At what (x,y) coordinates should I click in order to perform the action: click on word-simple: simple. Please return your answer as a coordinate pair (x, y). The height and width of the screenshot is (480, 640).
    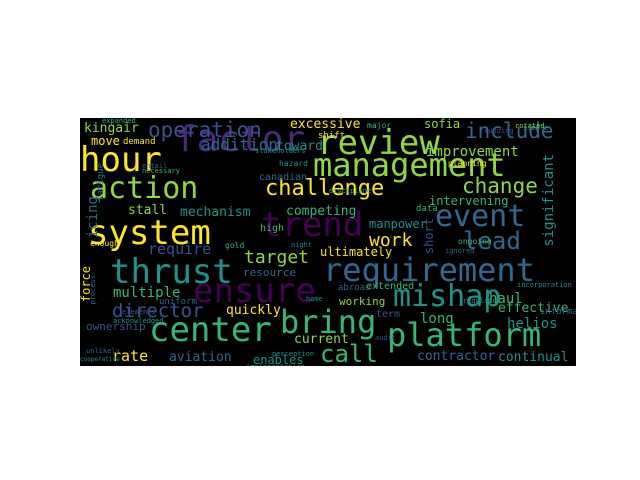
    Looking at the image, I should click on (536, 128).